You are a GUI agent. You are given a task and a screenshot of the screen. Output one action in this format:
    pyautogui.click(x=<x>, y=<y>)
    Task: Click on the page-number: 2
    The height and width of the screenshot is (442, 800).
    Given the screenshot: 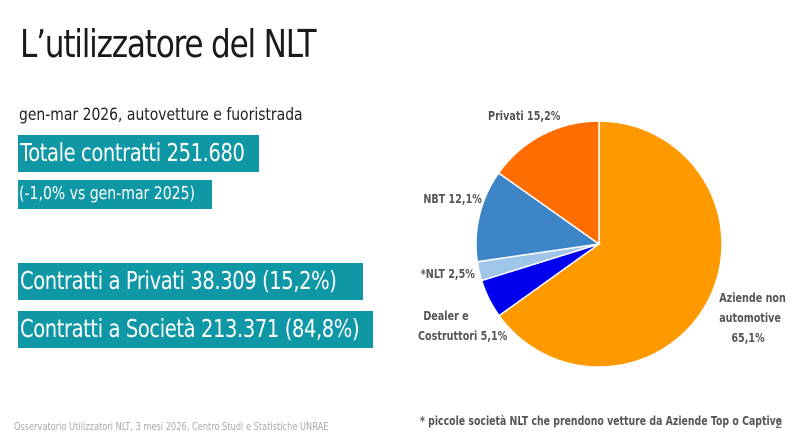 What is the action you would take?
    pyautogui.click(x=779, y=424)
    